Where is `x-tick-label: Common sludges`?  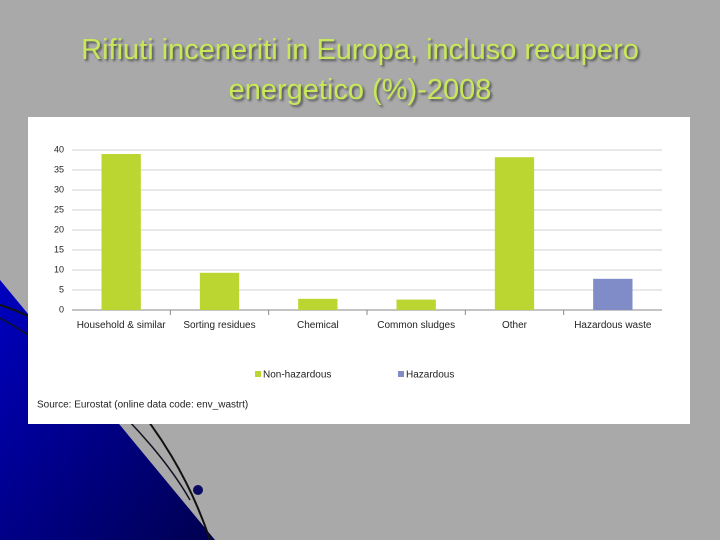 x-tick-label: Common sludges is located at coordinates (416, 325).